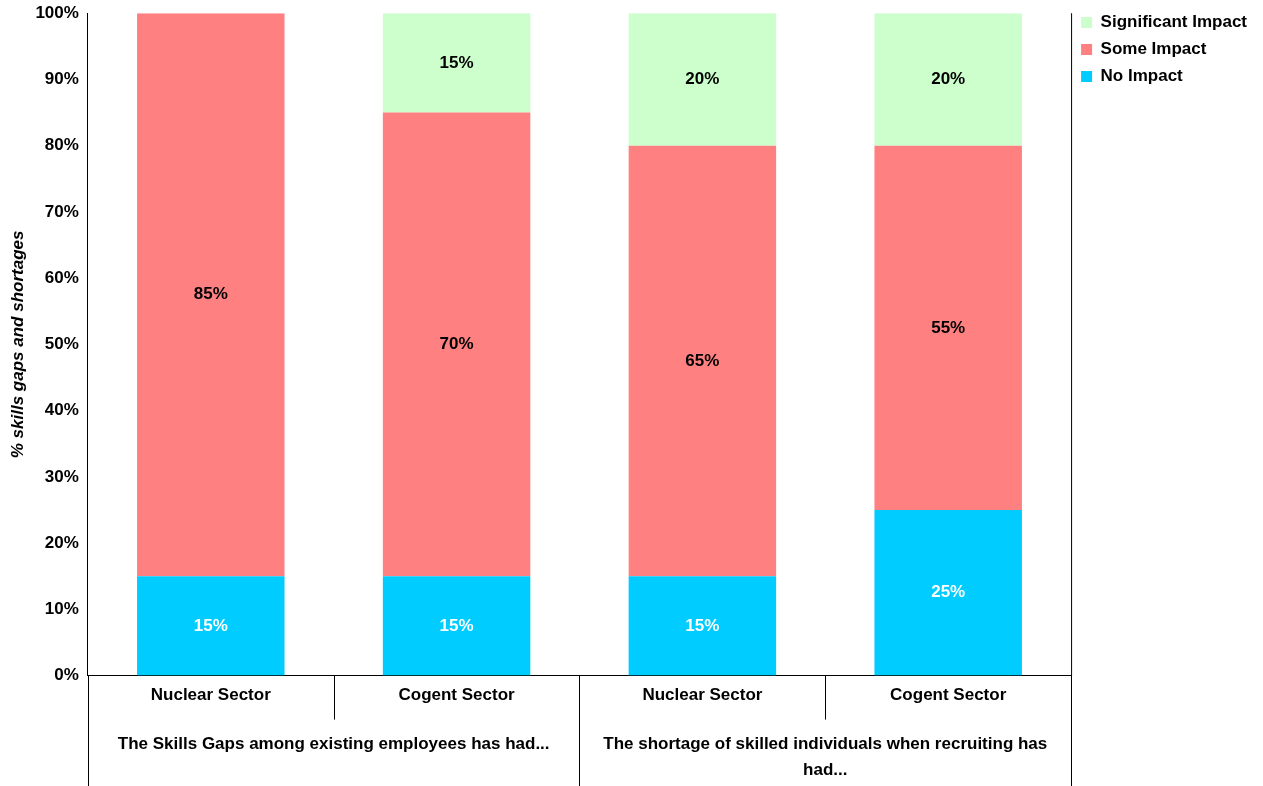 This screenshot has height=786, width=1263. I want to click on y-tick-label: 100%, so click(57, 12).